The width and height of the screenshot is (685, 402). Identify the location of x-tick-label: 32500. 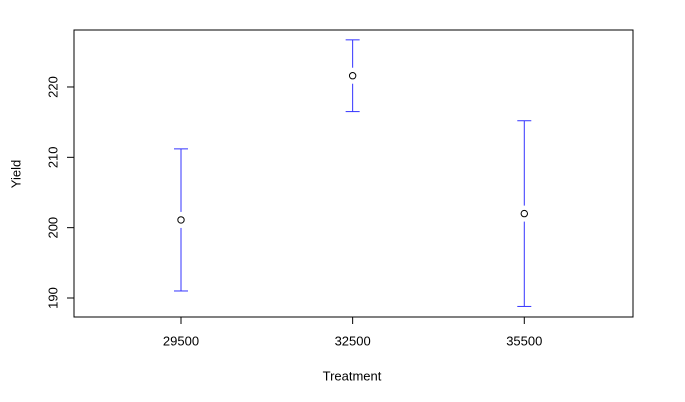
(353, 340).